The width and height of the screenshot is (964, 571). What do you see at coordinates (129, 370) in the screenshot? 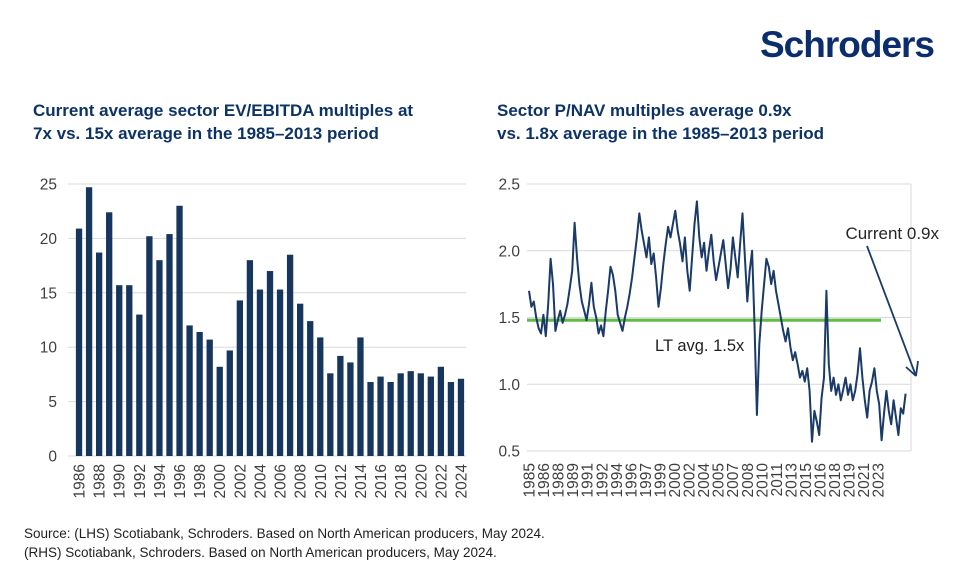
I see `bar-1991` at bounding box center [129, 370].